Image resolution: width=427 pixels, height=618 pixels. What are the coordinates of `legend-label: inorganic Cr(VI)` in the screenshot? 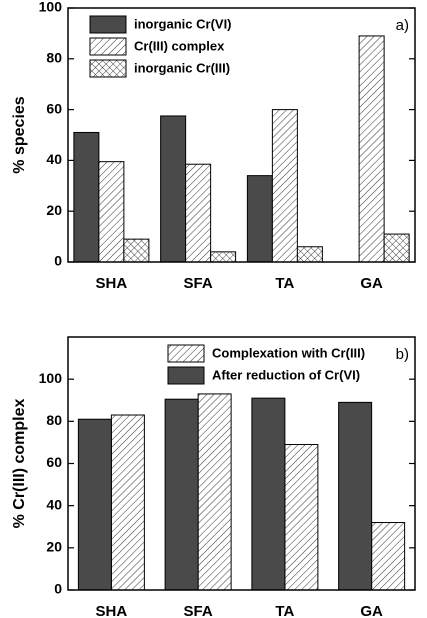 It's located at (183, 23).